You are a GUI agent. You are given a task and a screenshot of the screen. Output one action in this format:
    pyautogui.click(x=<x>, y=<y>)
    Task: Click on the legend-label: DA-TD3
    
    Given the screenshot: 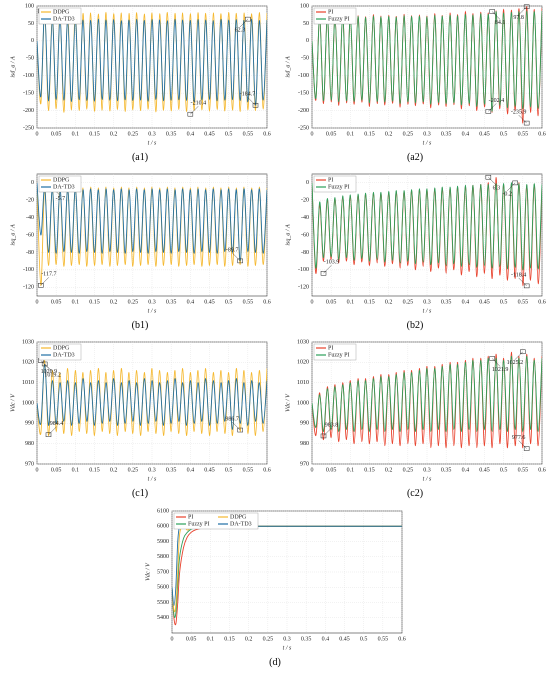 What is the action you would take?
    pyautogui.click(x=64, y=187)
    